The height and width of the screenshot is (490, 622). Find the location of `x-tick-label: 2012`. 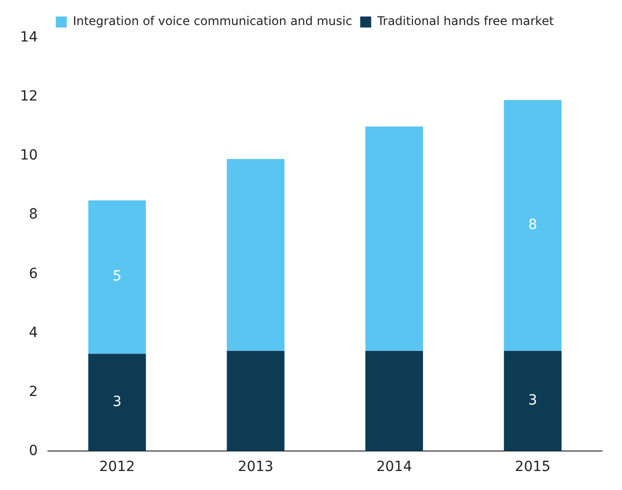

x-tick-label: 2012 is located at coordinates (117, 467).